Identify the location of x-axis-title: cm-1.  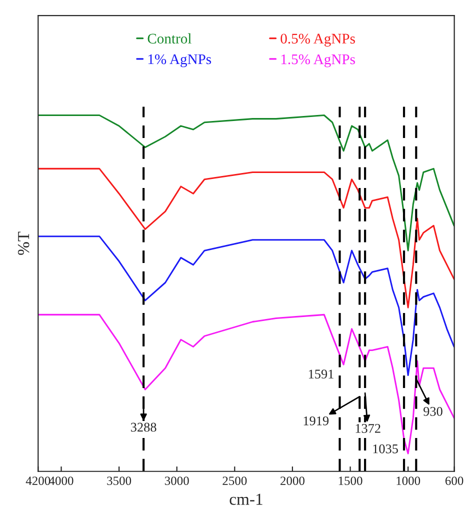
(246, 499).